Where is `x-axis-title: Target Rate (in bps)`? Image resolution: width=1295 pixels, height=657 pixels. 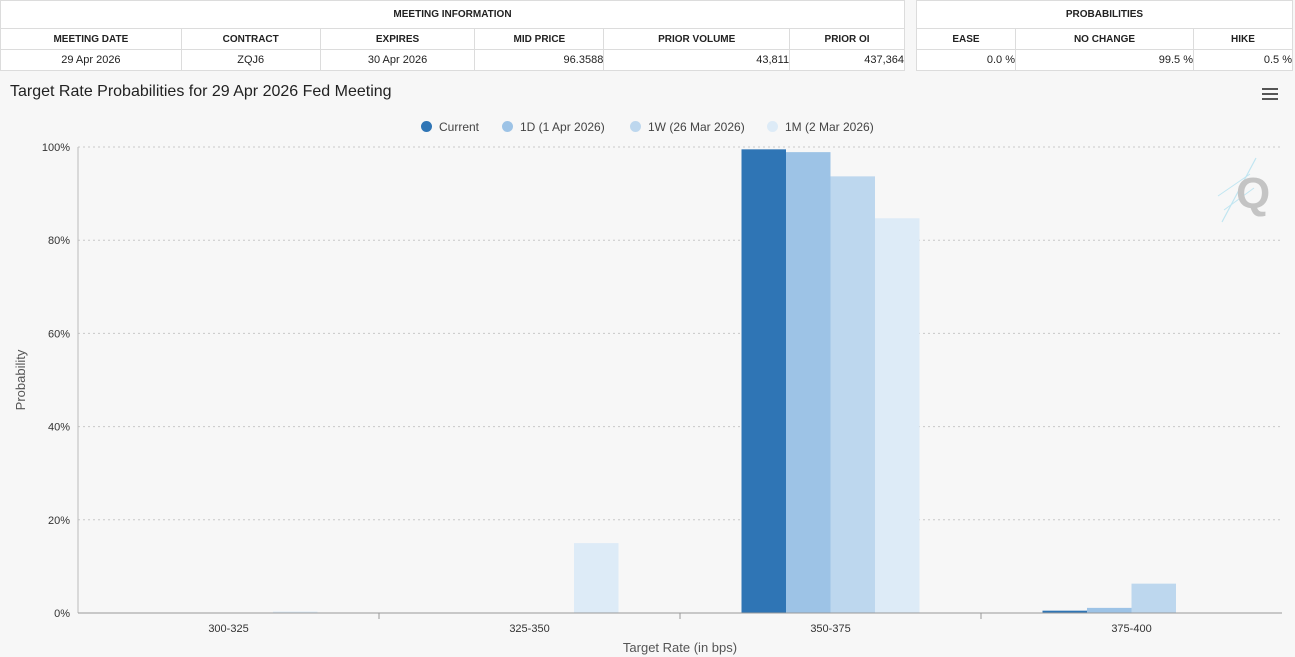
x-axis-title: Target Rate (in bps) is located at coordinates (680, 647).